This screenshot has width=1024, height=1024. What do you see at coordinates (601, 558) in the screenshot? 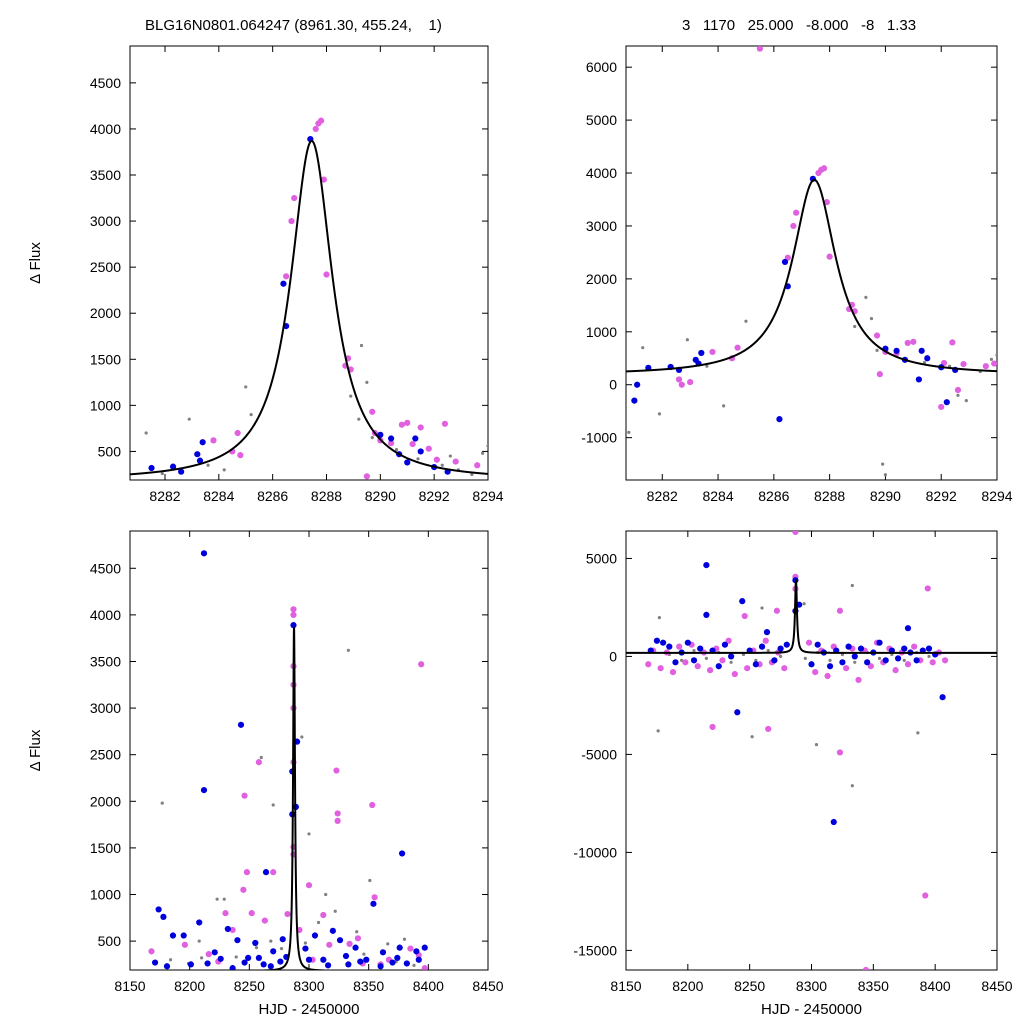
I see `y-tick-label: 5000` at bounding box center [601, 558].